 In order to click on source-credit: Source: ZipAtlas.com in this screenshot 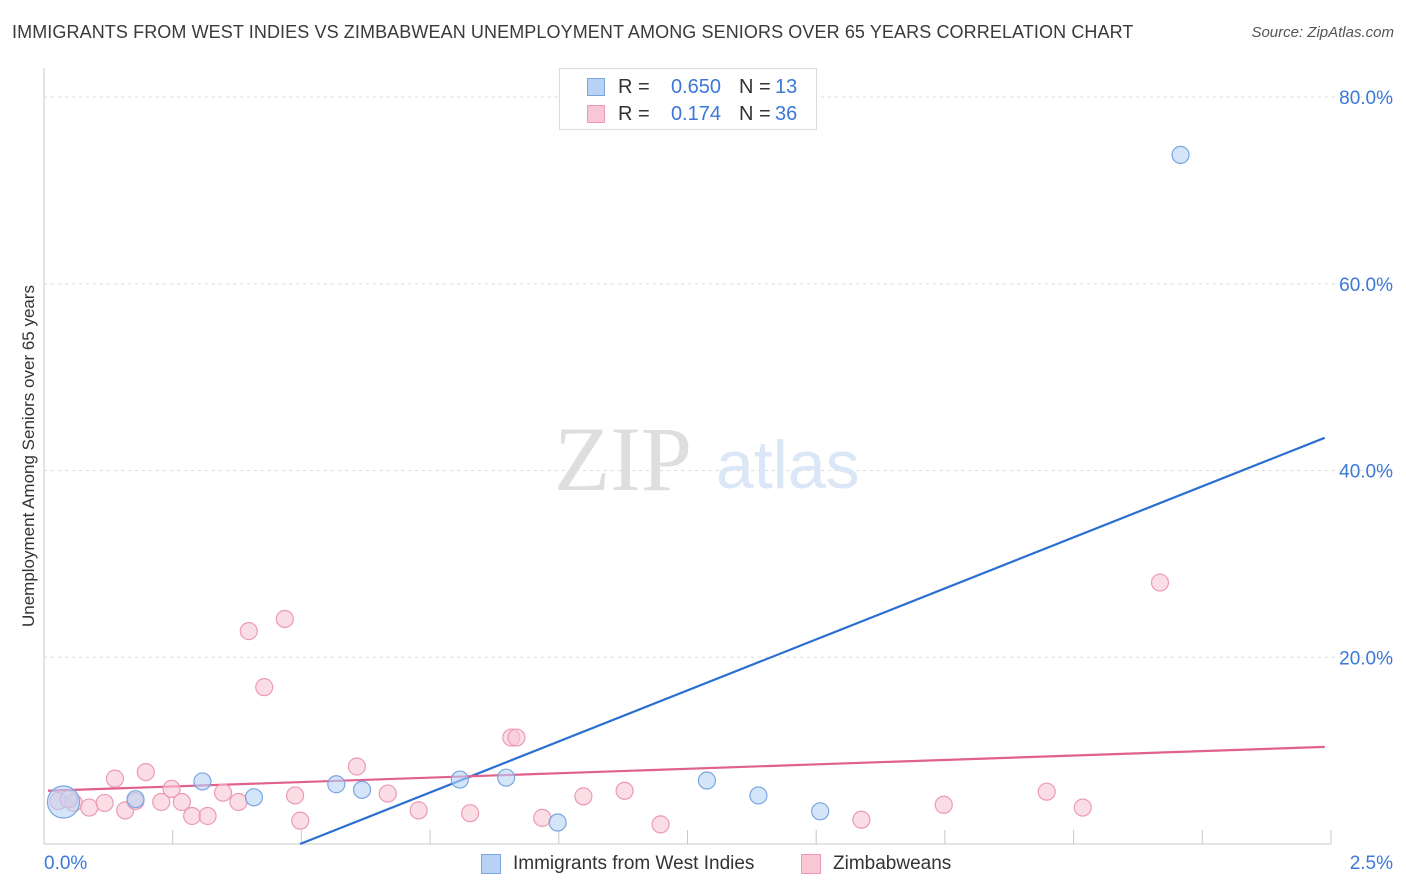, I will do `click(1322, 32)`.